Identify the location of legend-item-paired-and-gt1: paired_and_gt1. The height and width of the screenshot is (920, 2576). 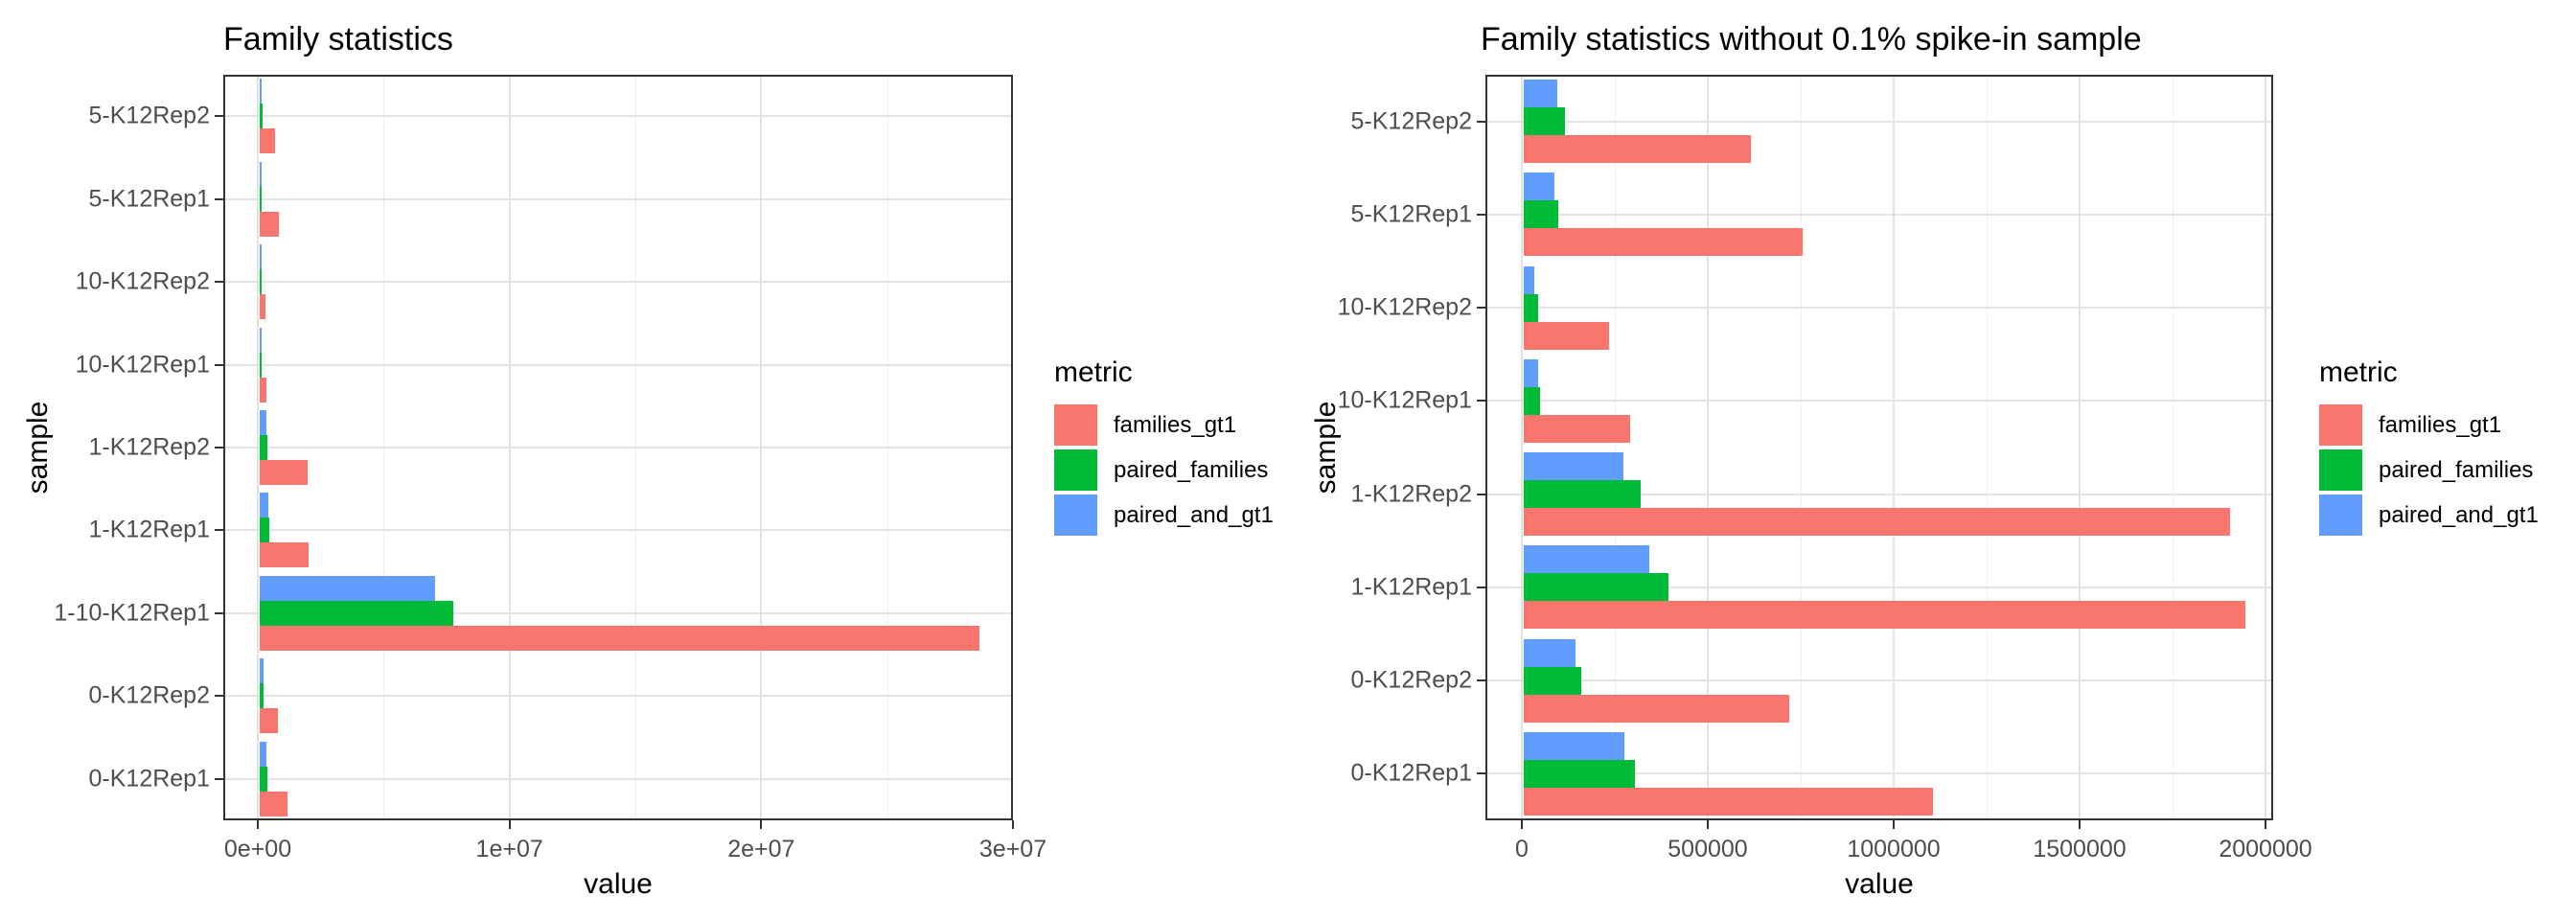
(1164, 515).